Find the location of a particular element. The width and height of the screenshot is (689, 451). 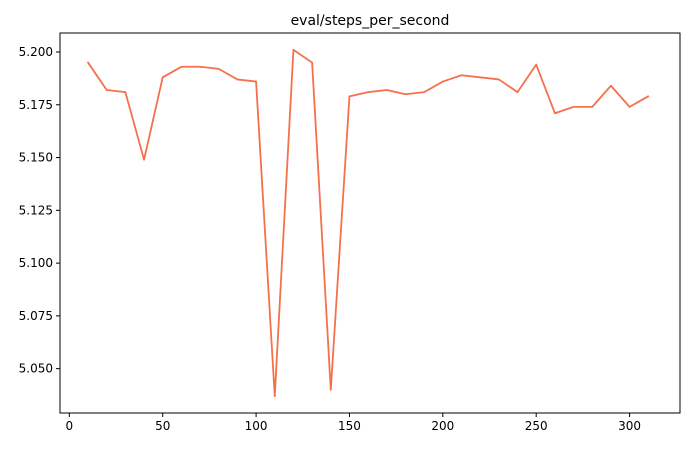

chart-title: eval/steps_per_second is located at coordinates (370, 21).